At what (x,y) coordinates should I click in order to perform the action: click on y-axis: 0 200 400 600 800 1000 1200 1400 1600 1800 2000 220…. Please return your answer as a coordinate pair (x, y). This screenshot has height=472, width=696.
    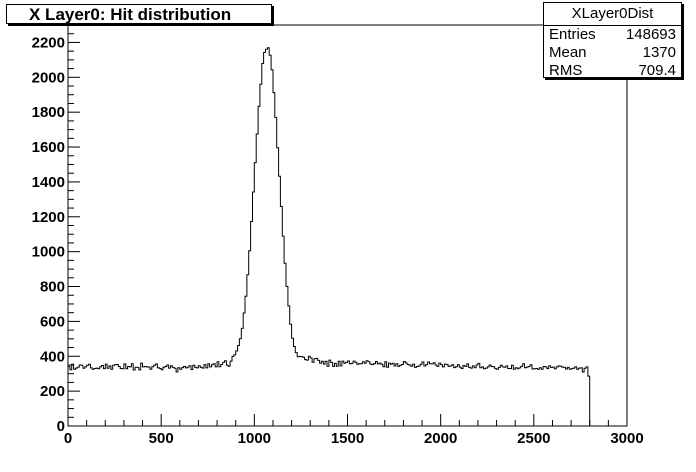
    Looking at the image, I should click on (56, 229).